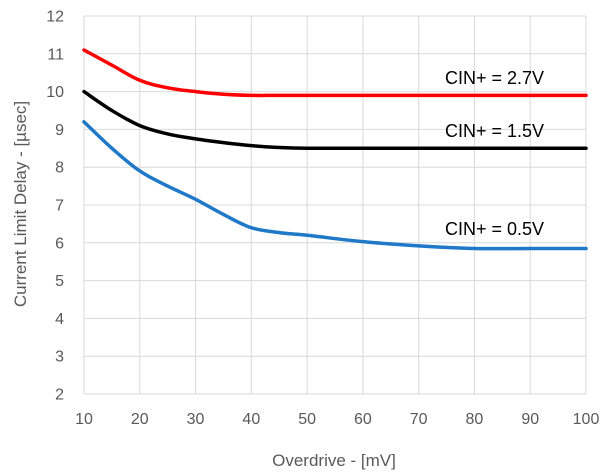 This screenshot has width=604, height=474. Describe the element at coordinates (494, 131) in the screenshot. I see `series-label-2: CIN+ = 1.5V` at that location.